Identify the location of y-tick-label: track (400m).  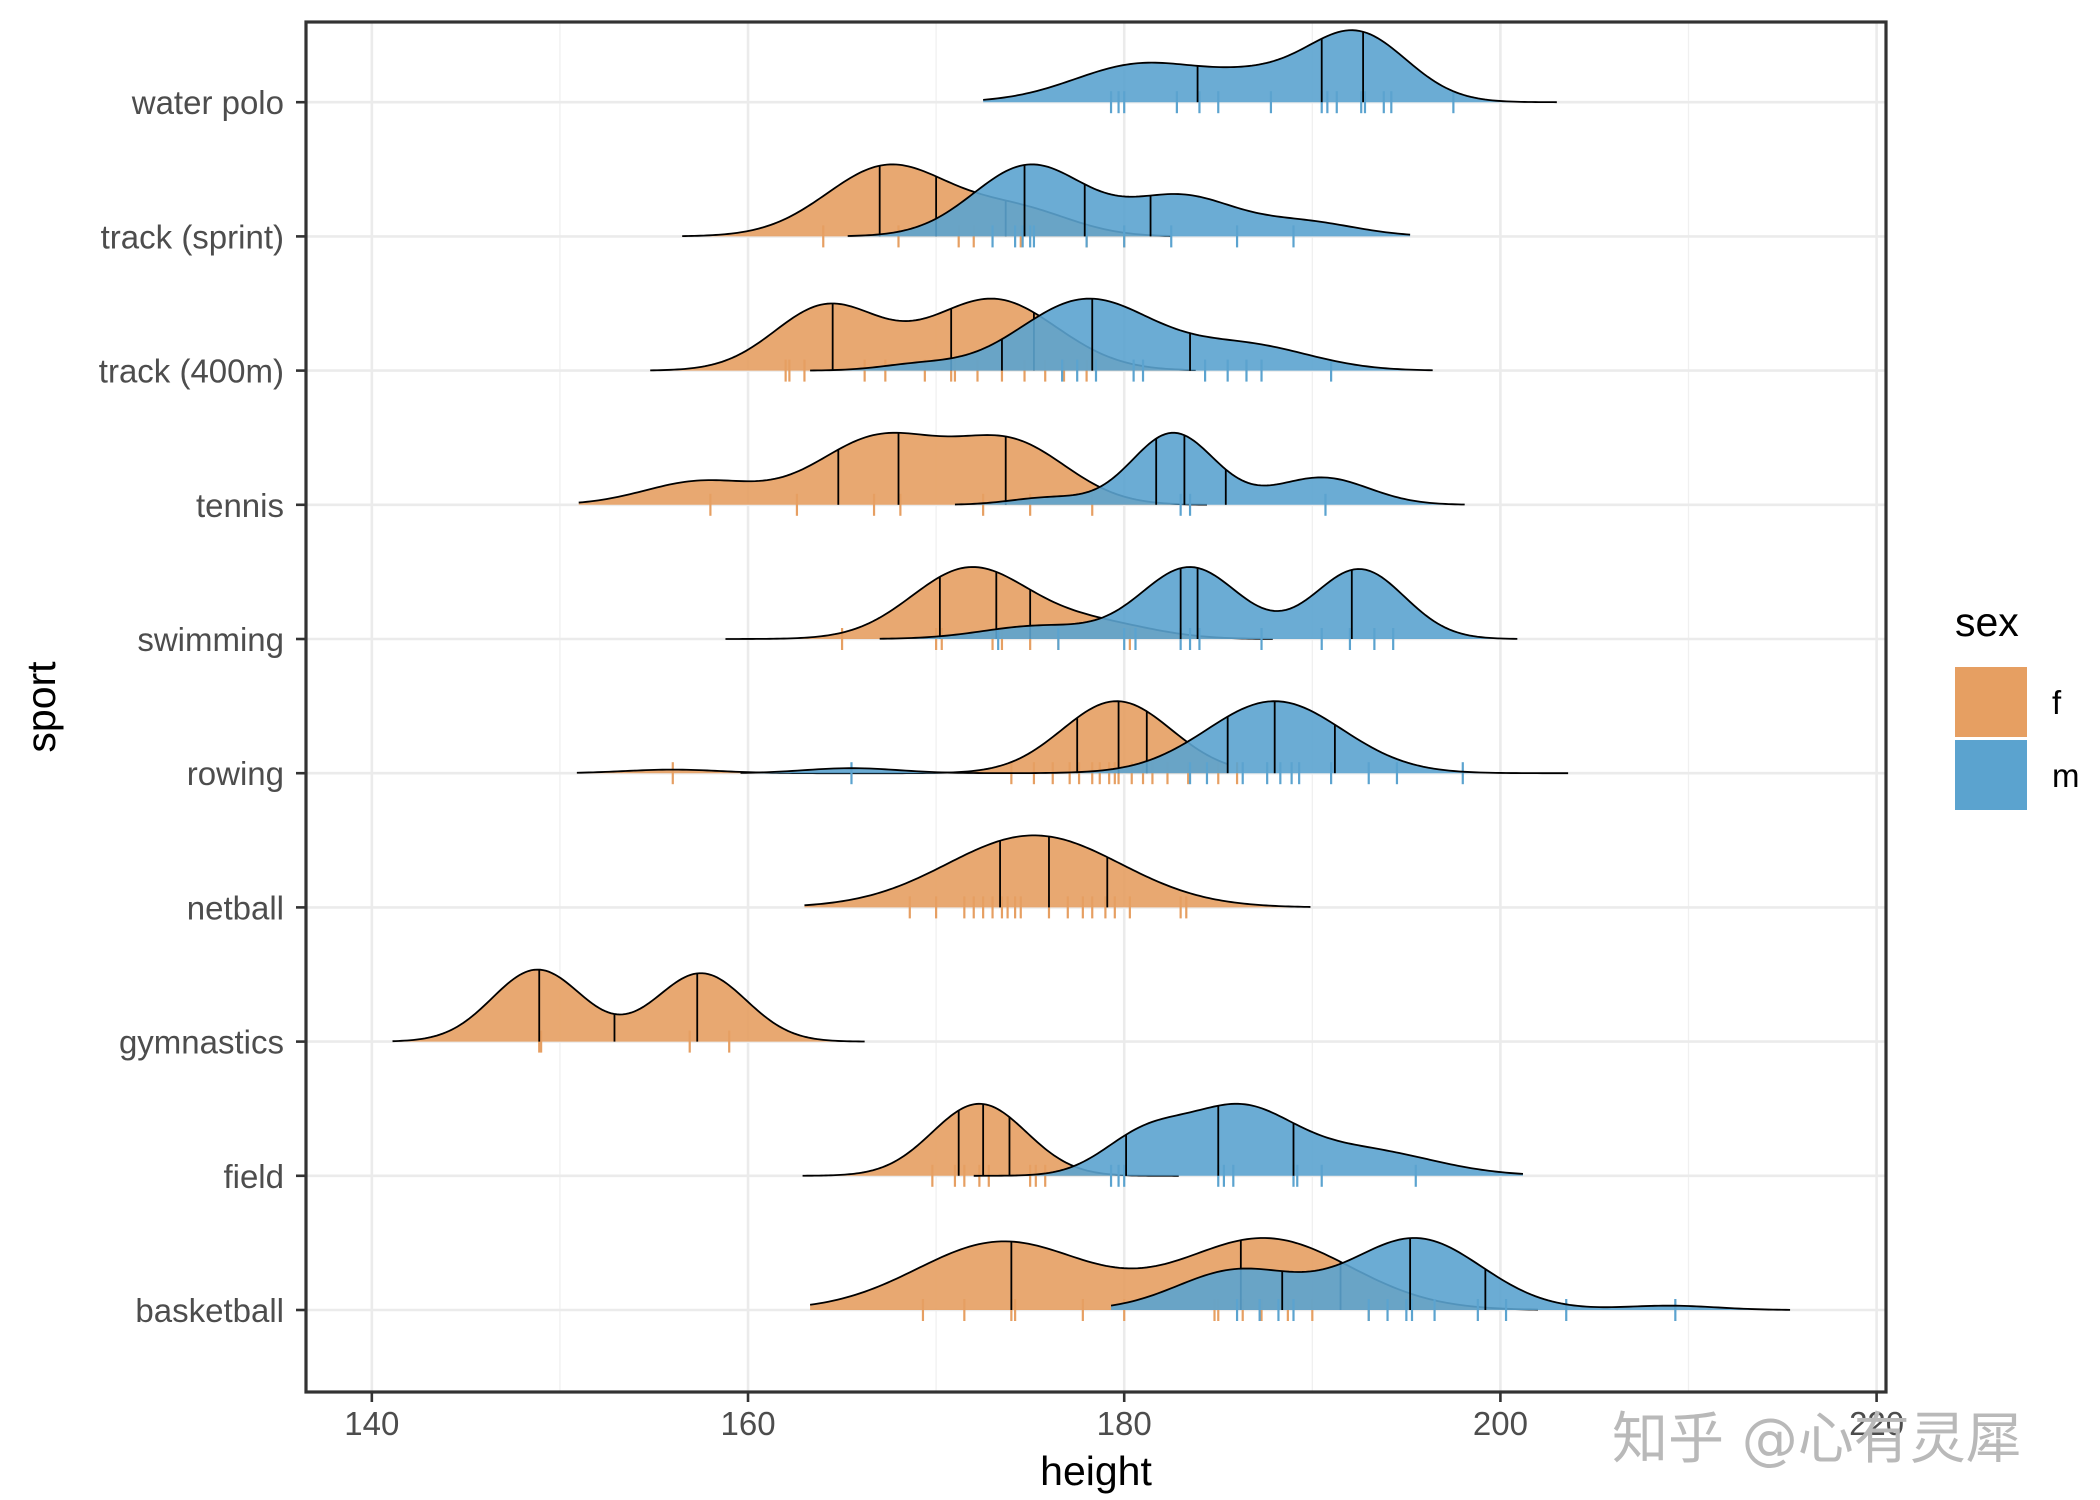
(191, 371).